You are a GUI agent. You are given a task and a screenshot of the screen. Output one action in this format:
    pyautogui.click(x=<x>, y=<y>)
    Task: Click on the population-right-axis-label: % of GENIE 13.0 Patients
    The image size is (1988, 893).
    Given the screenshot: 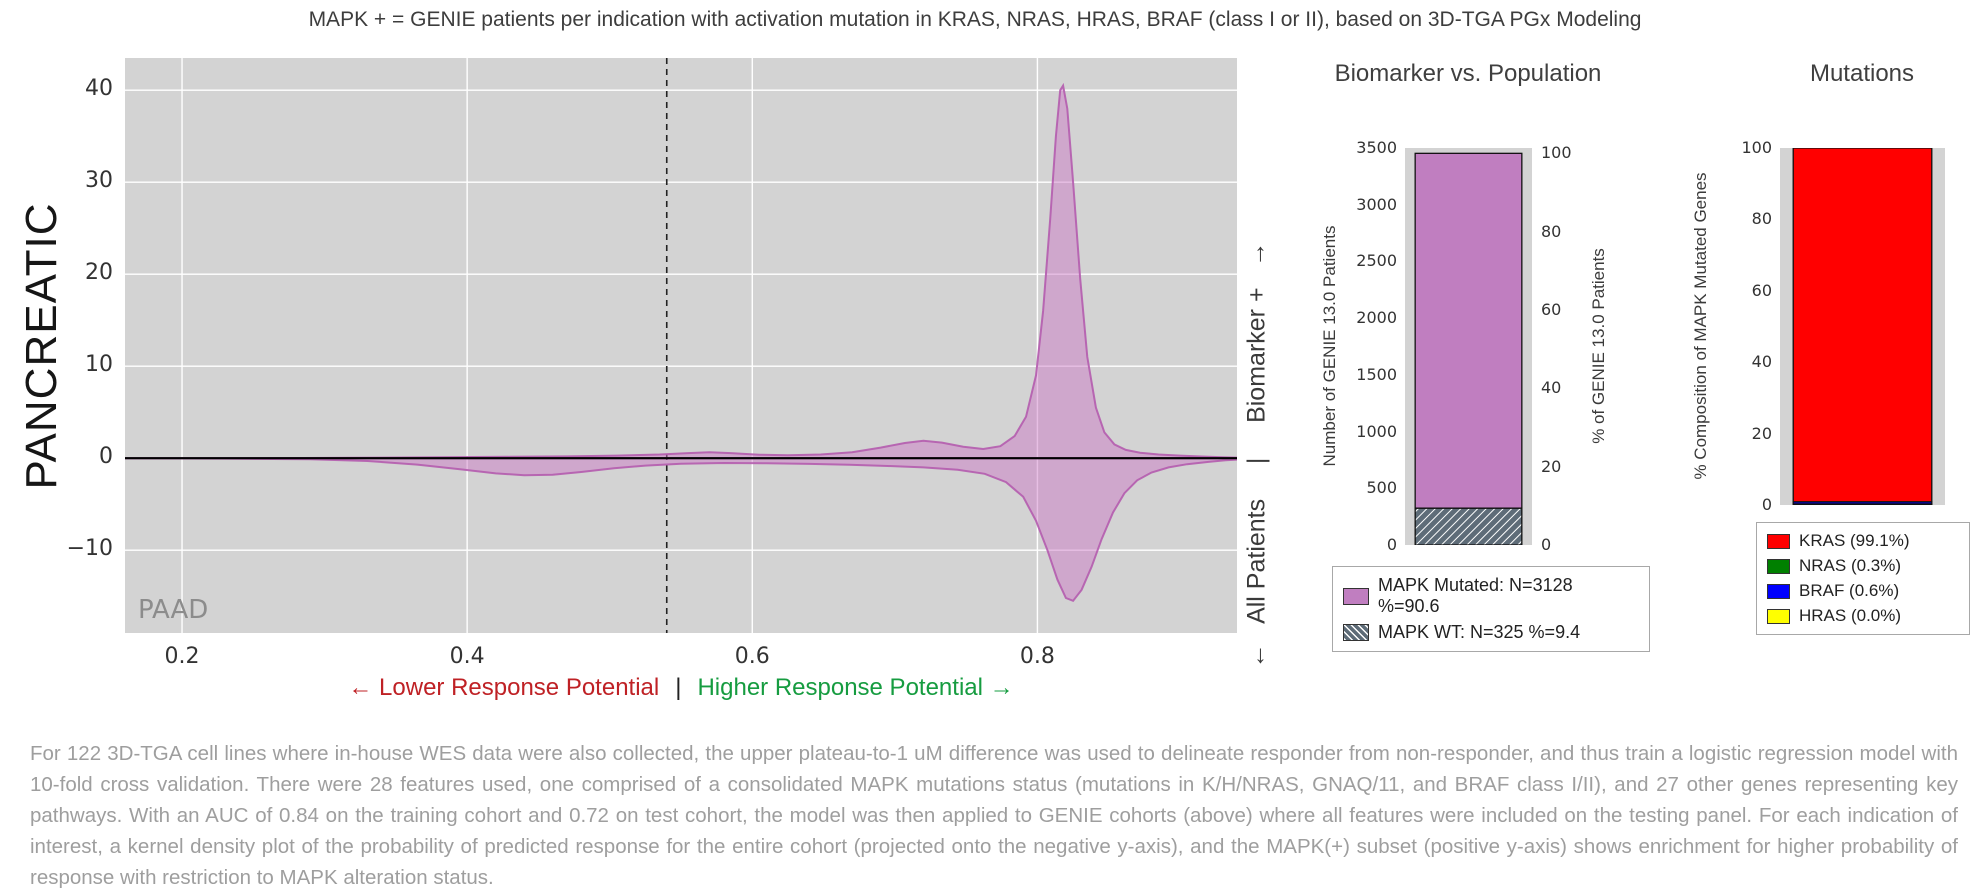 What is the action you would take?
    pyautogui.click(x=1598, y=346)
    